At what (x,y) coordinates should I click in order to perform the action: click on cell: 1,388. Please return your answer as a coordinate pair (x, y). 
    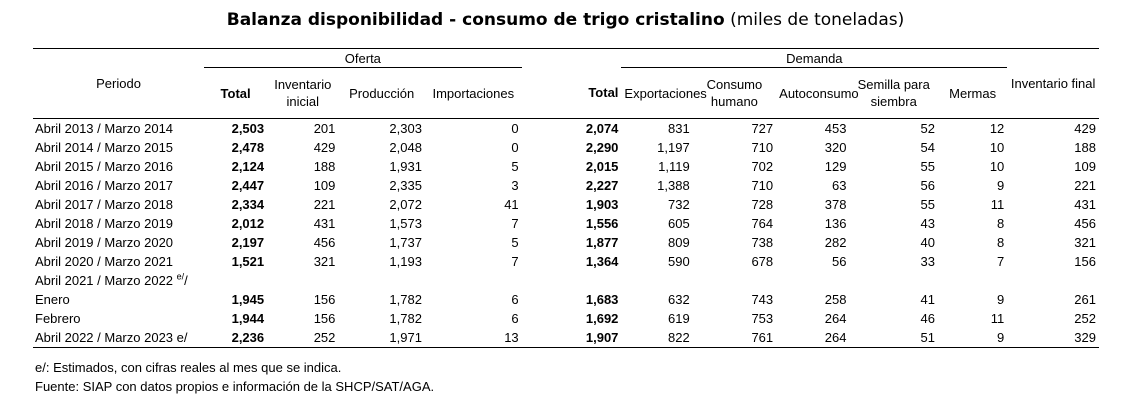
    Looking at the image, I should click on (673, 185).